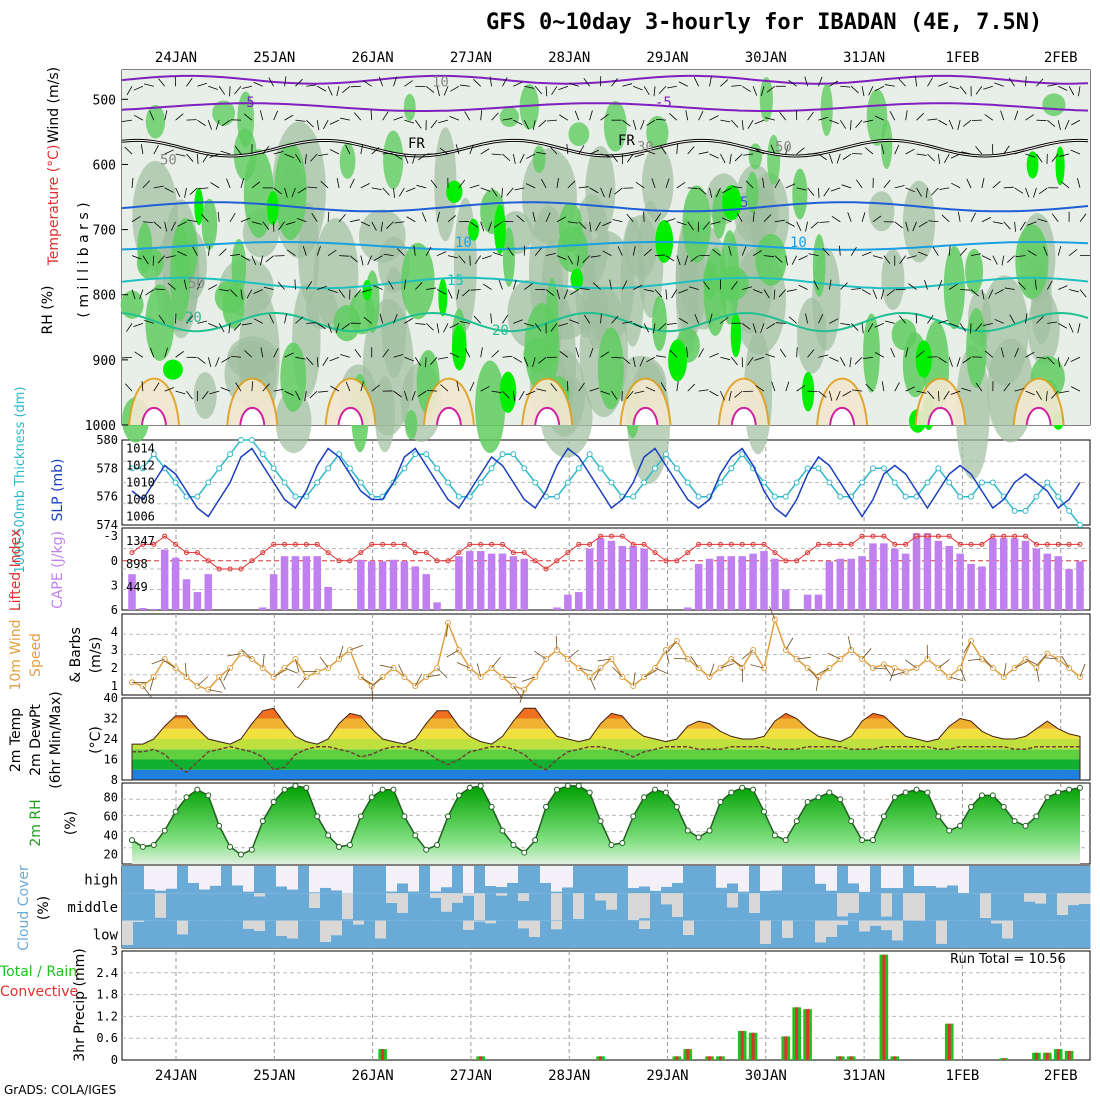 The image size is (1100, 1100). What do you see at coordinates (114, 585) in the screenshot?
I see `axis-tick-label: 3` at bounding box center [114, 585].